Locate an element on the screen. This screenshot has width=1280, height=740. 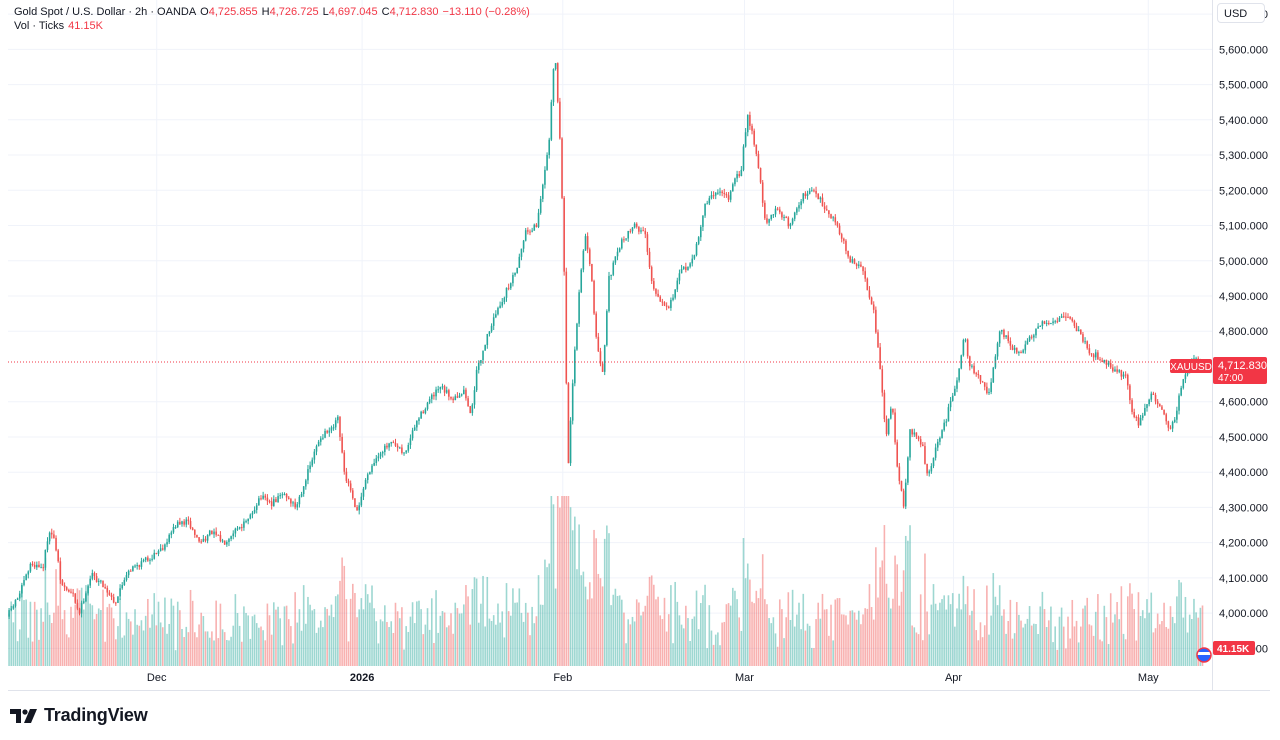
volume-label: Vol · Ticks is located at coordinates (39, 26).